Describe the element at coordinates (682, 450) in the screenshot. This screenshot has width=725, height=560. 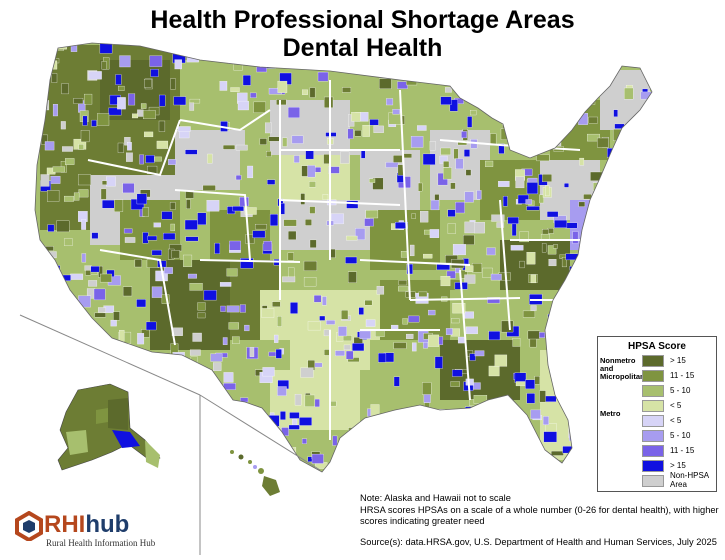
I see `legend-label-metro-11-15: 11 - 15` at that location.